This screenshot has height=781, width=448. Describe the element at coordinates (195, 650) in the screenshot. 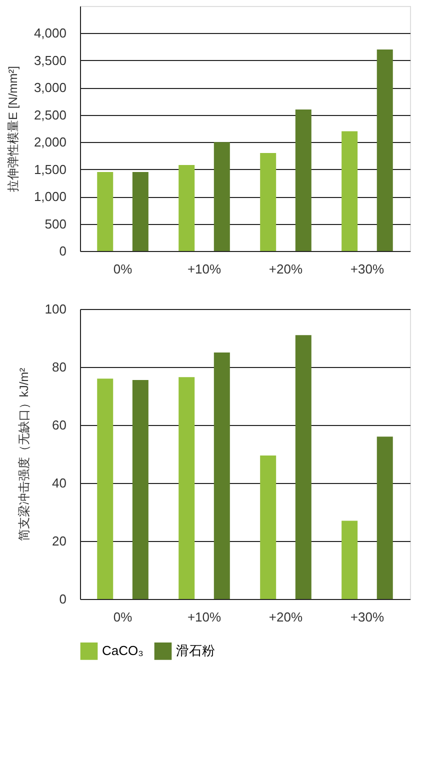

I see `legend-label: 滑石粉` at that location.